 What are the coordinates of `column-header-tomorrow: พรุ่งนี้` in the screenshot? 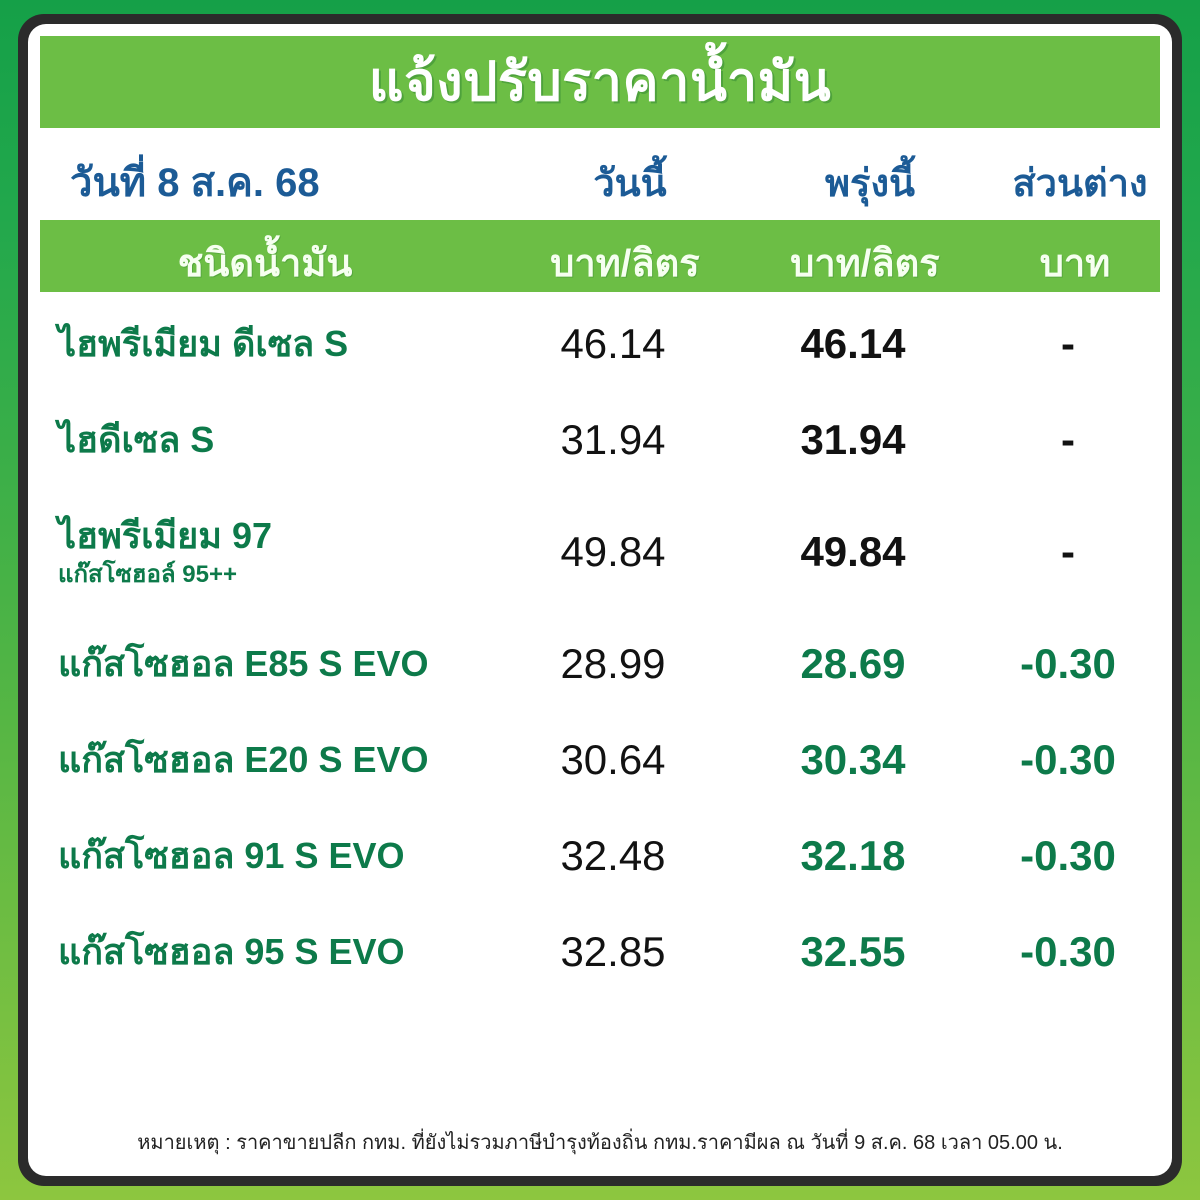 It's located at (870, 184).